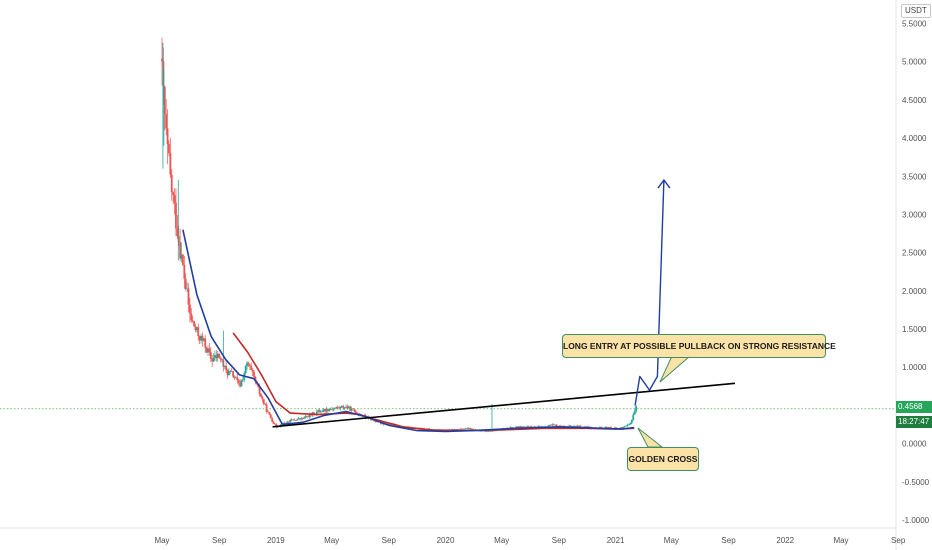  Describe the element at coordinates (914, 214) in the screenshot. I see `y-tick-label: 3.0000` at that location.